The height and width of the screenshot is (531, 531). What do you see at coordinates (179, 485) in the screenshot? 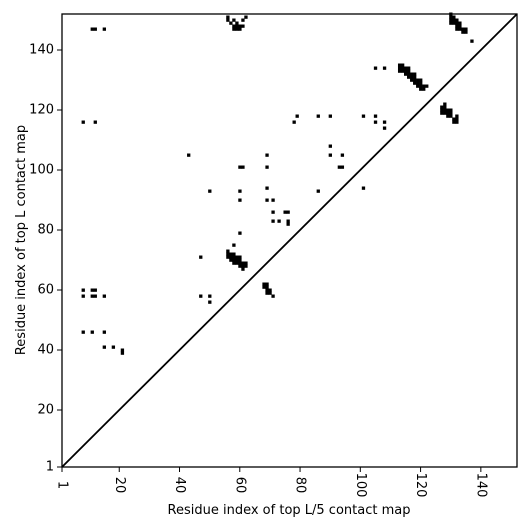
I see `x-tick-label: 40` at bounding box center [179, 485].